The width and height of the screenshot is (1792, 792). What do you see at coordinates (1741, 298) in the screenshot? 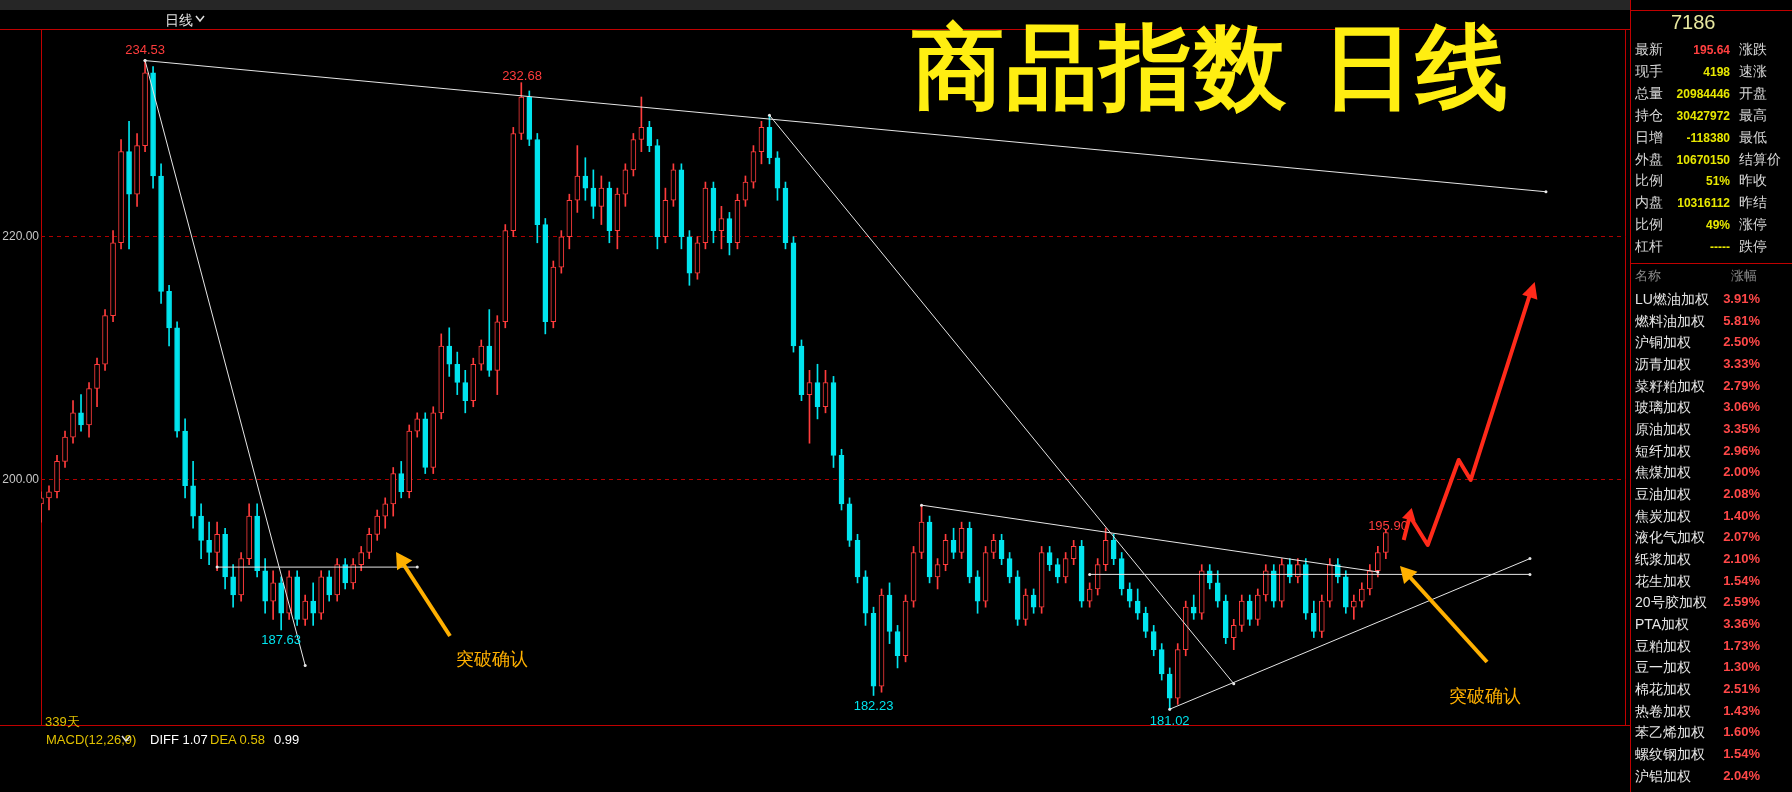
I see `text: 3.91%` at bounding box center [1741, 298].